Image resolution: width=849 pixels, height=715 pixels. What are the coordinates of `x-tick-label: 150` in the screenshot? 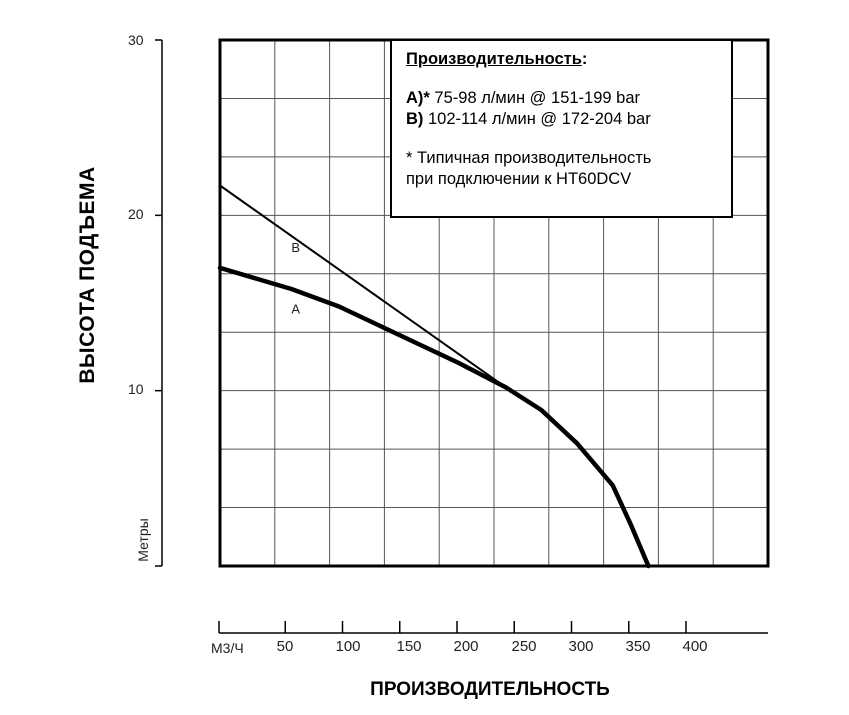 It's located at (409, 646).